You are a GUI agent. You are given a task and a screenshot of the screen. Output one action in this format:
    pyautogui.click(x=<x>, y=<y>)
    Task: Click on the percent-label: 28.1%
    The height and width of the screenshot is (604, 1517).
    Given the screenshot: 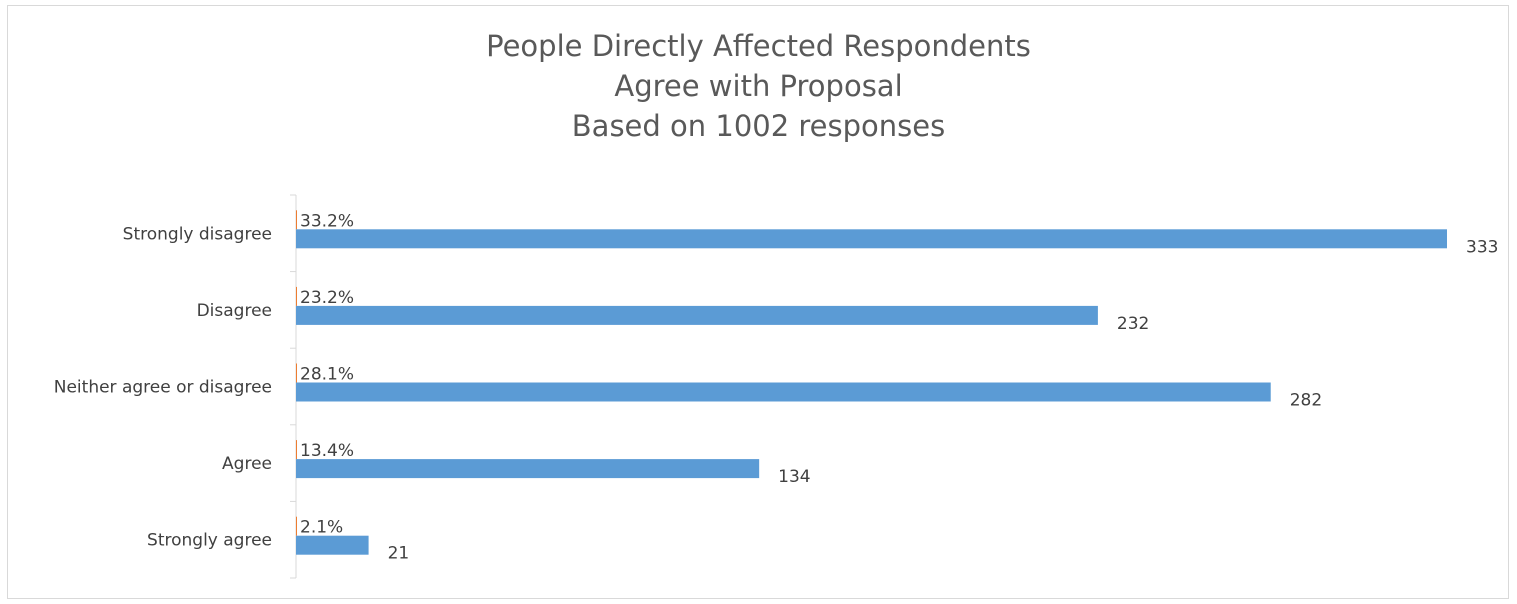 What is the action you would take?
    pyautogui.click(x=327, y=375)
    